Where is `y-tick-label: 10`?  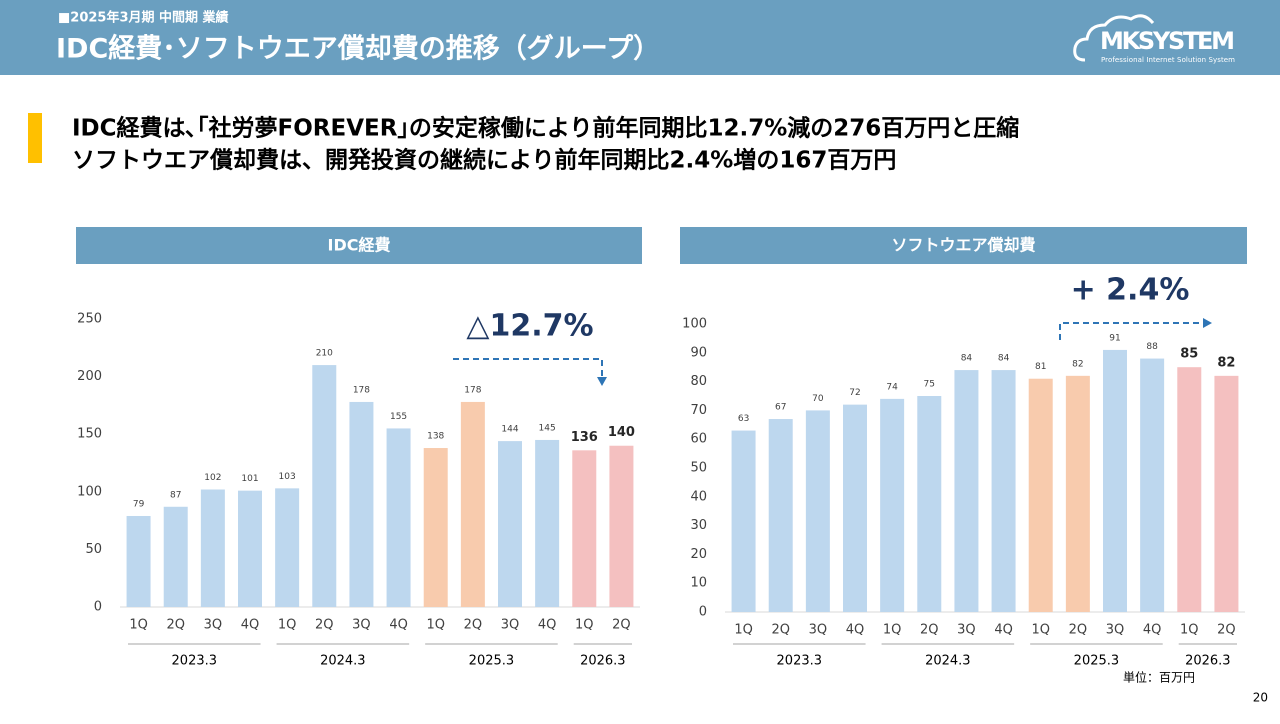
y-tick-label: 10 is located at coordinates (698, 583).